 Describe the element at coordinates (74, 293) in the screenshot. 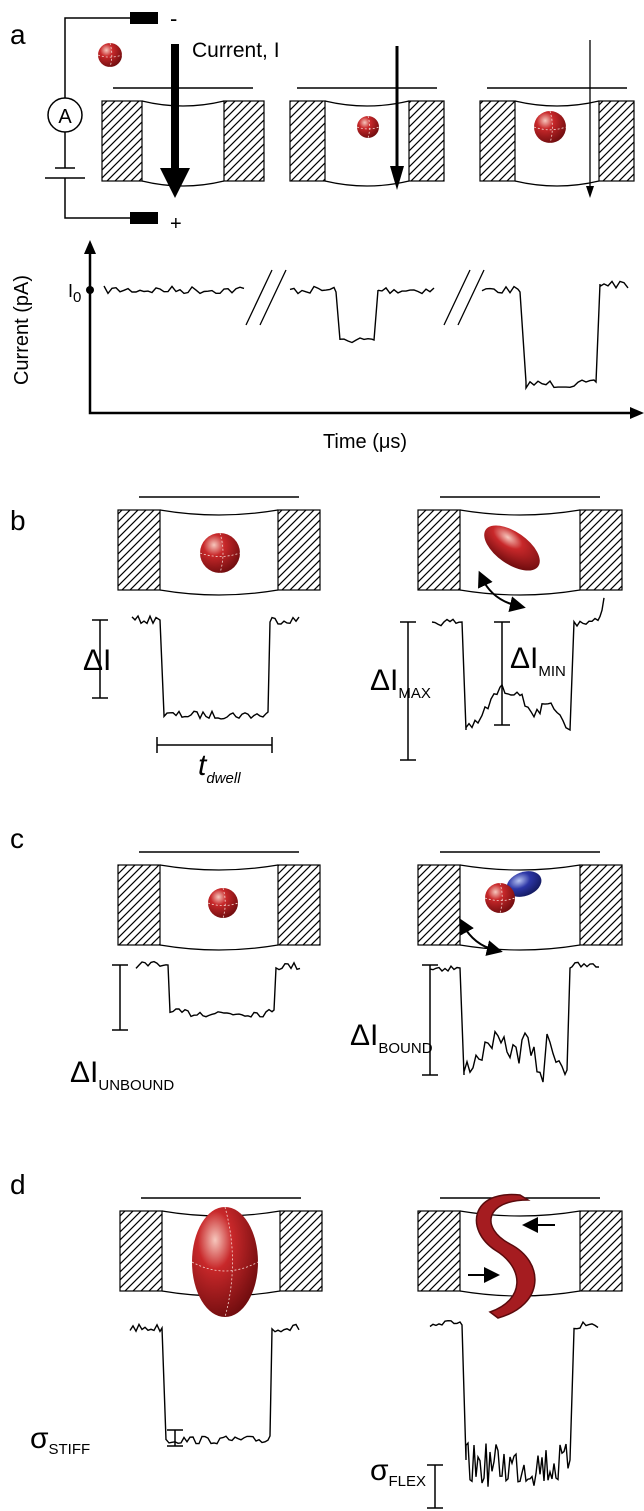

I see `baseline-label: I0` at that location.